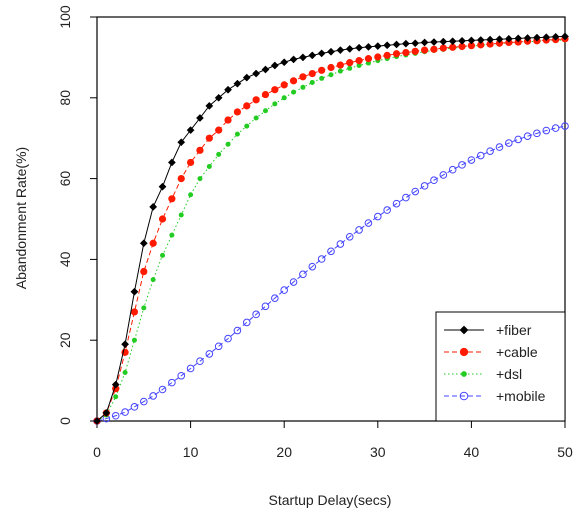 Image resolution: width=587 pixels, height=521 pixels. What do you see at coordinates (378, 452) in the screenshot?
I see `x-tick-label: 30` at bounding box center [378, 452].